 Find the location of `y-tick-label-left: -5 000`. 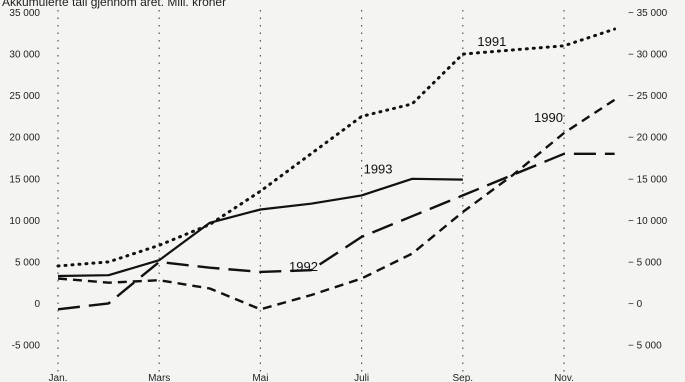

y-tick-label-left: -5 000 is located at coordinates (26, 346).